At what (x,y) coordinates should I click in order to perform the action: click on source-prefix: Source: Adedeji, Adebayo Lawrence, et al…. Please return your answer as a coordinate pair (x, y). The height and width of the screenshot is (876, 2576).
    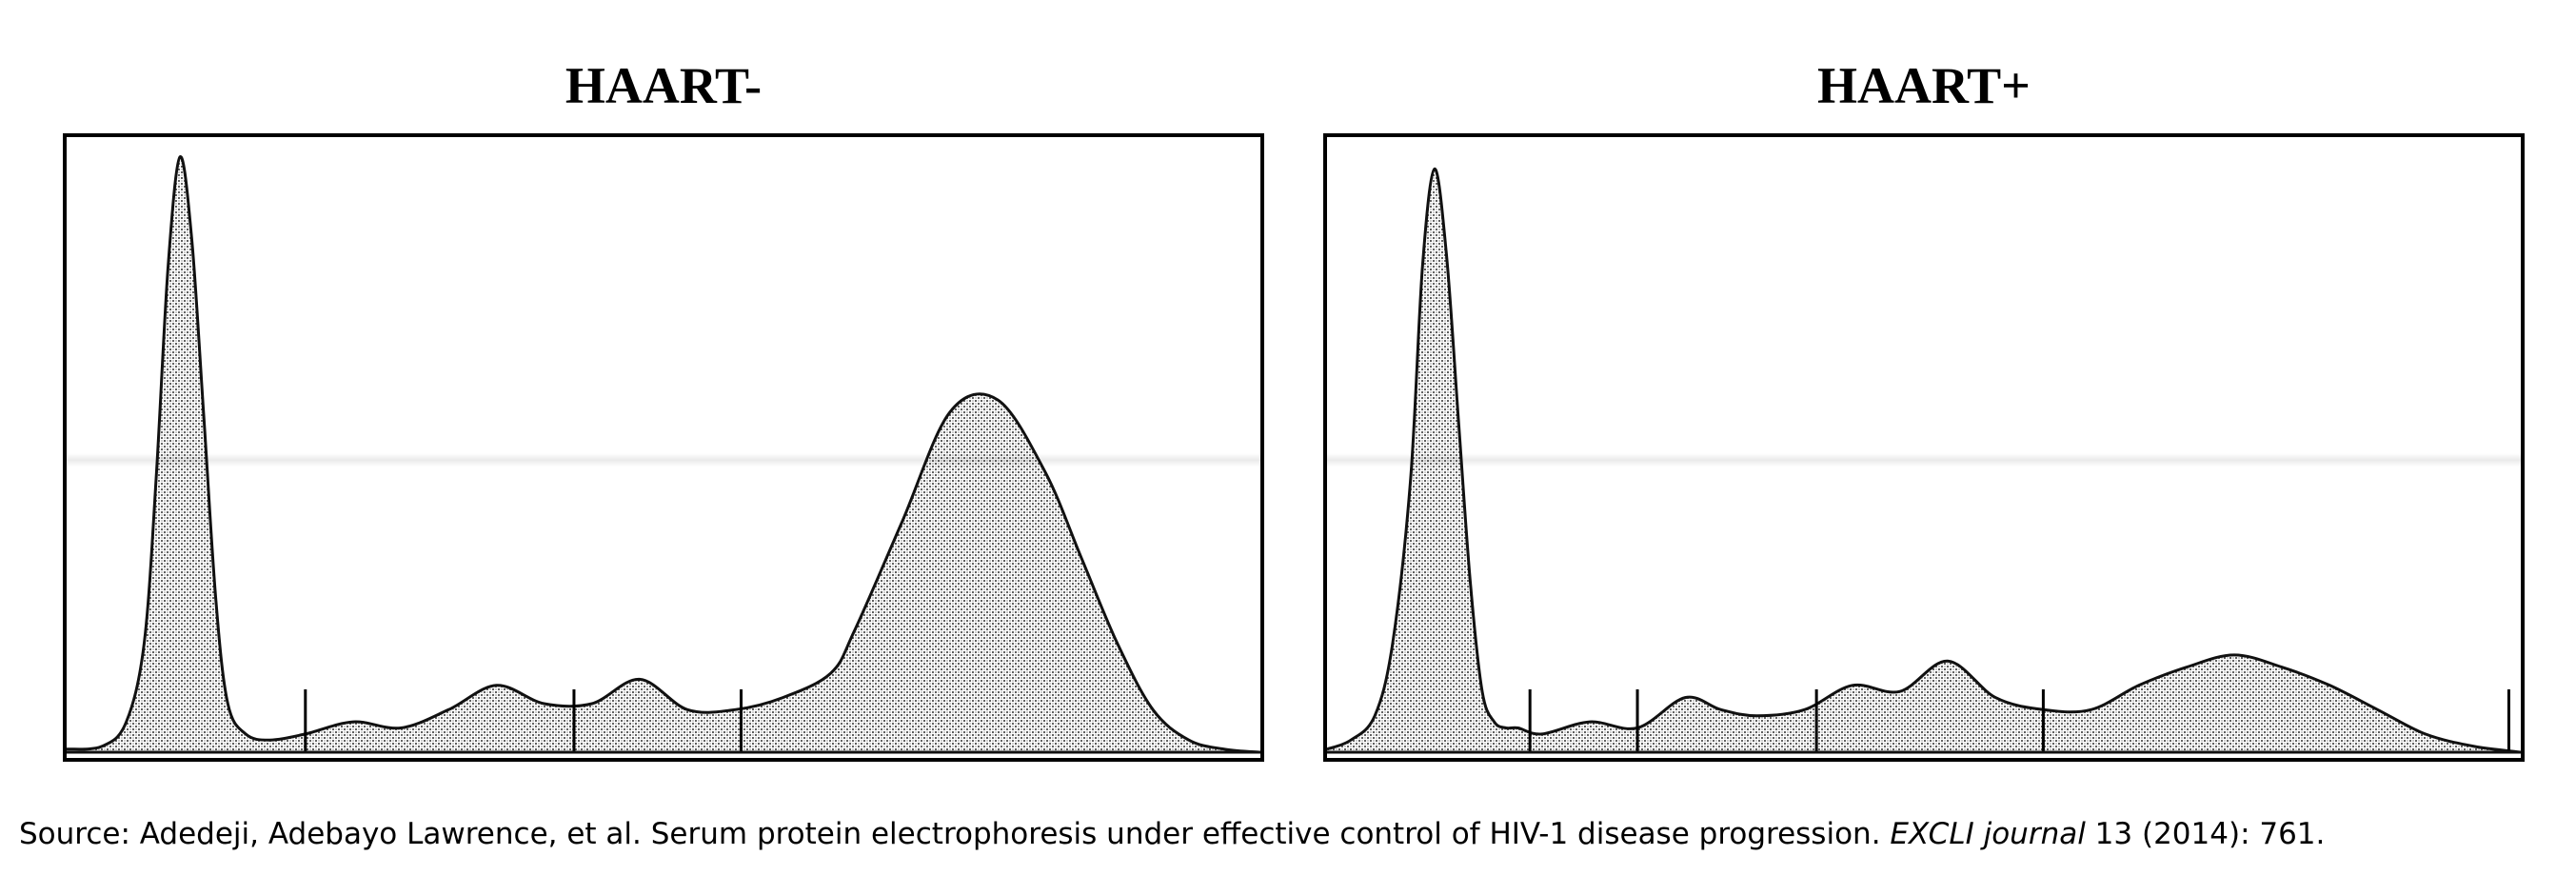
    Looking at the image, I should click on (955, 834).